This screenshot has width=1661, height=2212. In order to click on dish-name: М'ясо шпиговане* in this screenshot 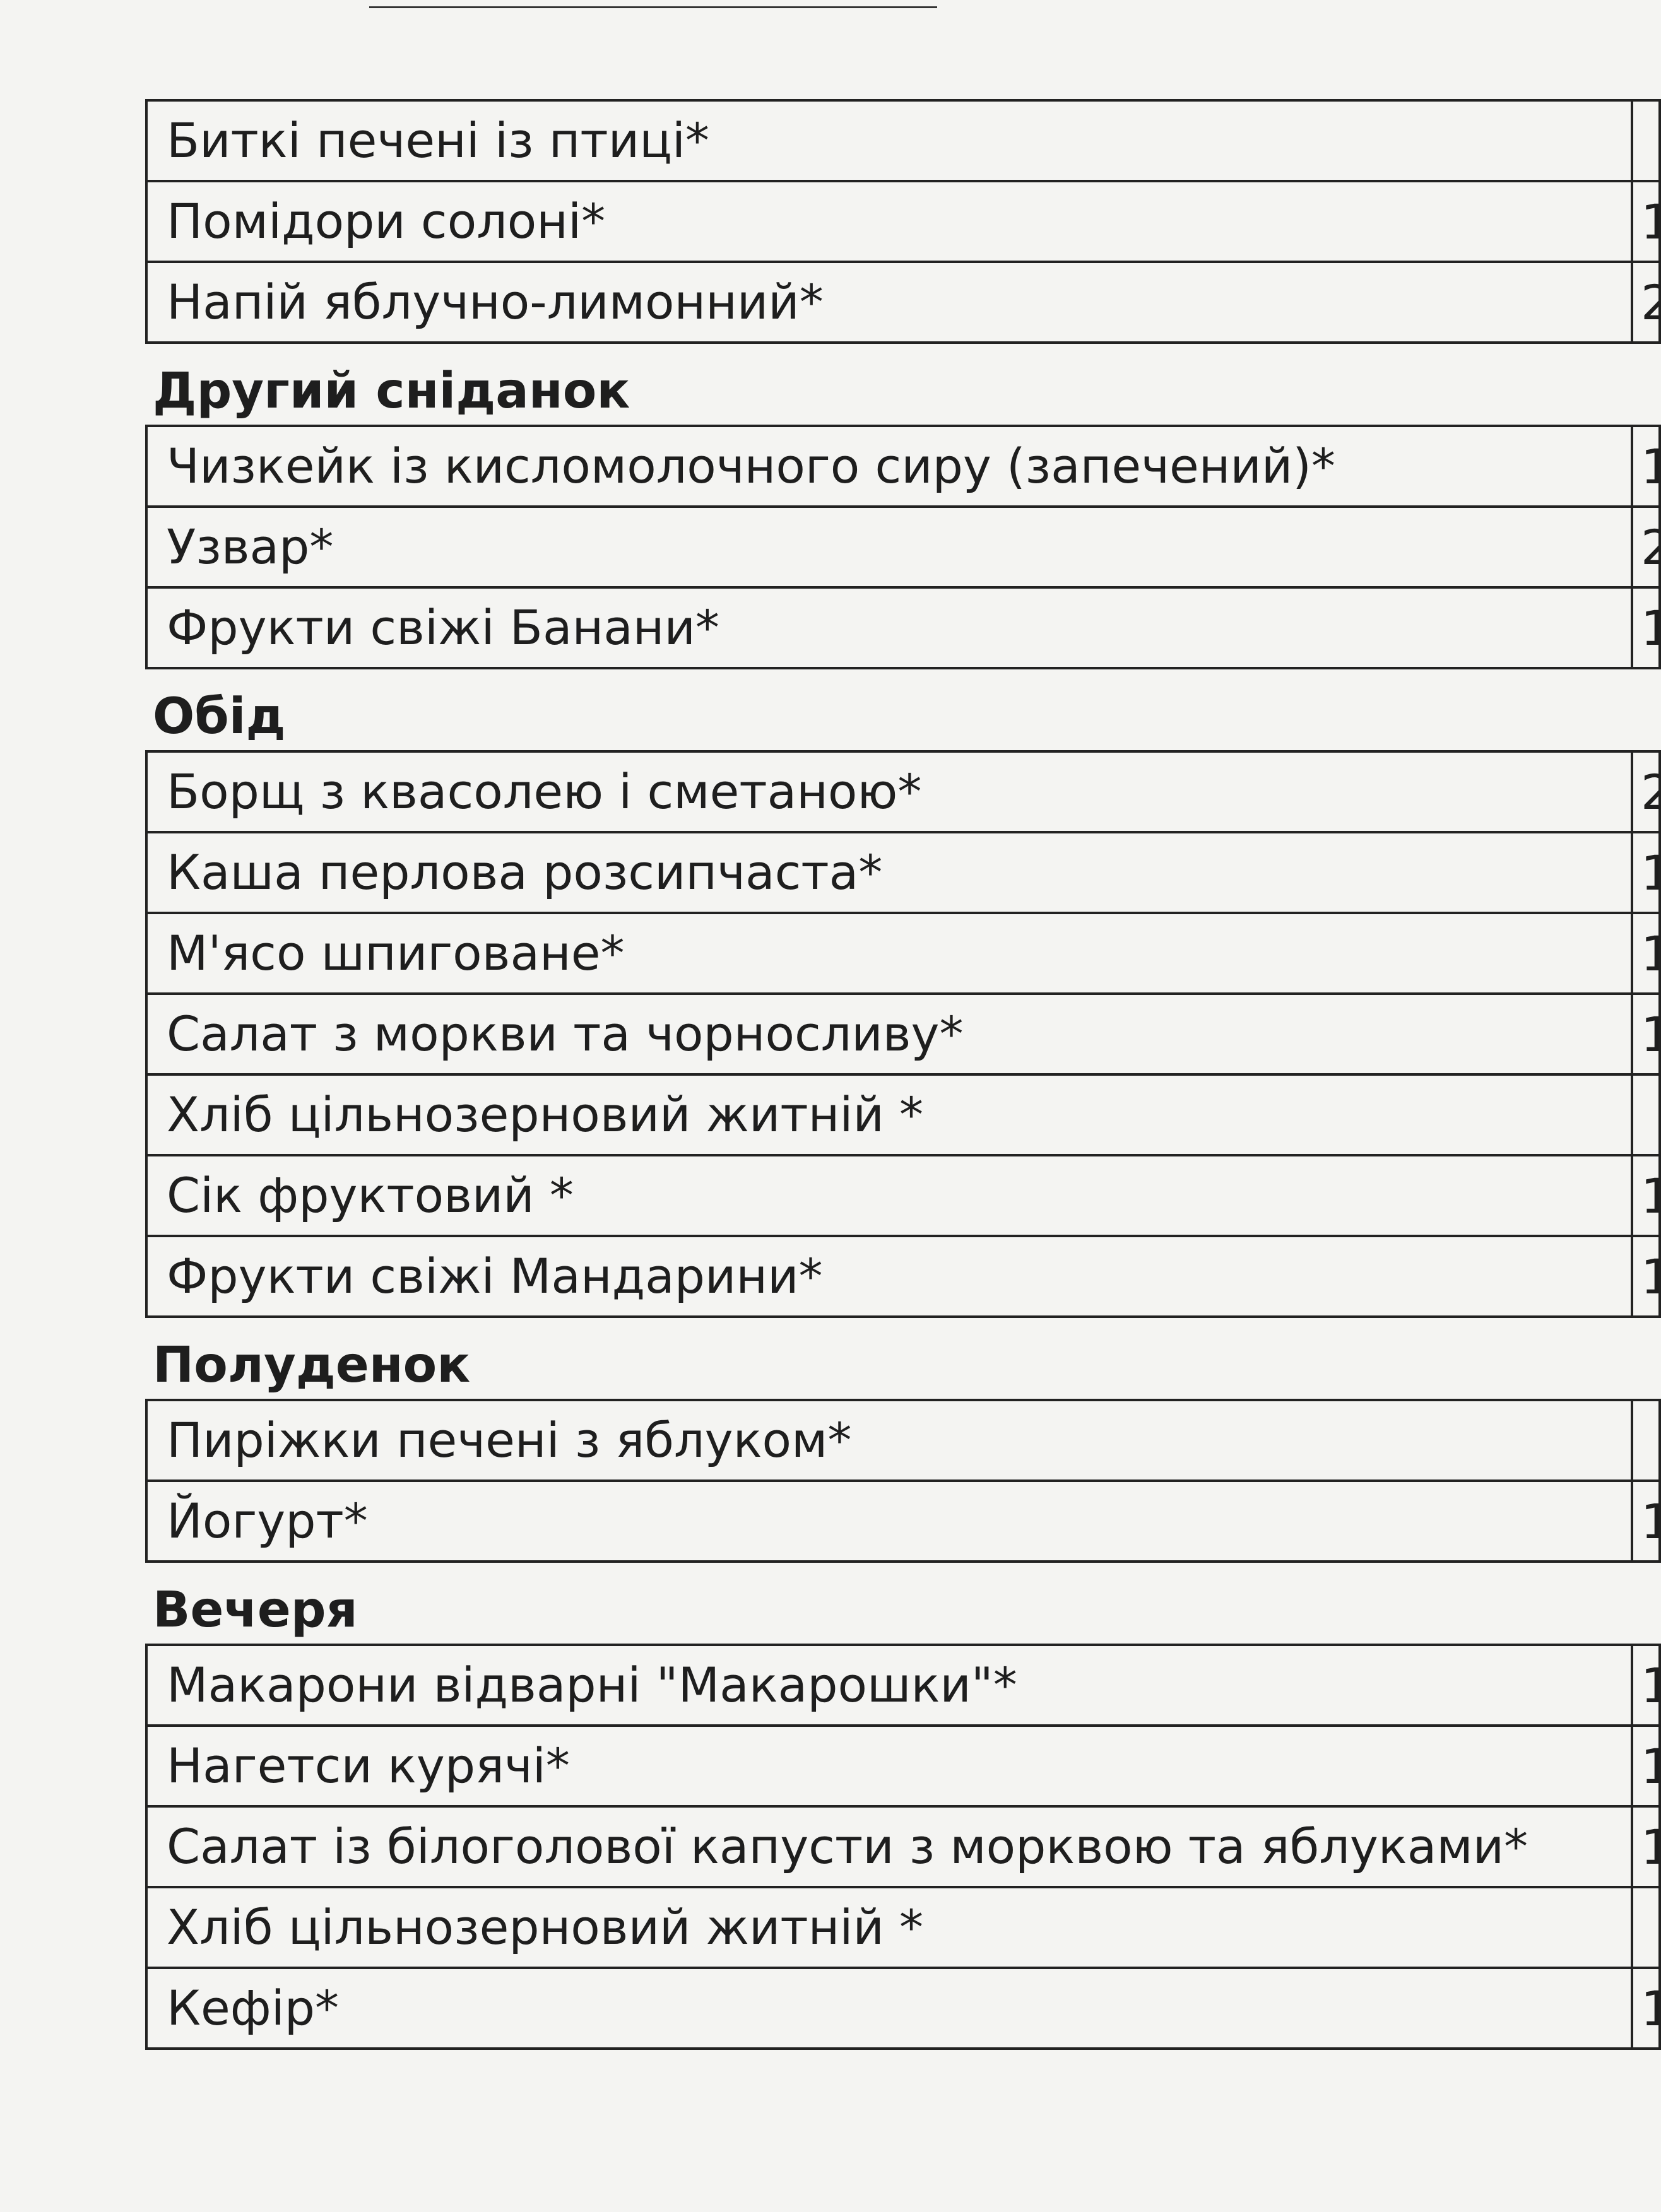, I will do `click(889, 953)`.